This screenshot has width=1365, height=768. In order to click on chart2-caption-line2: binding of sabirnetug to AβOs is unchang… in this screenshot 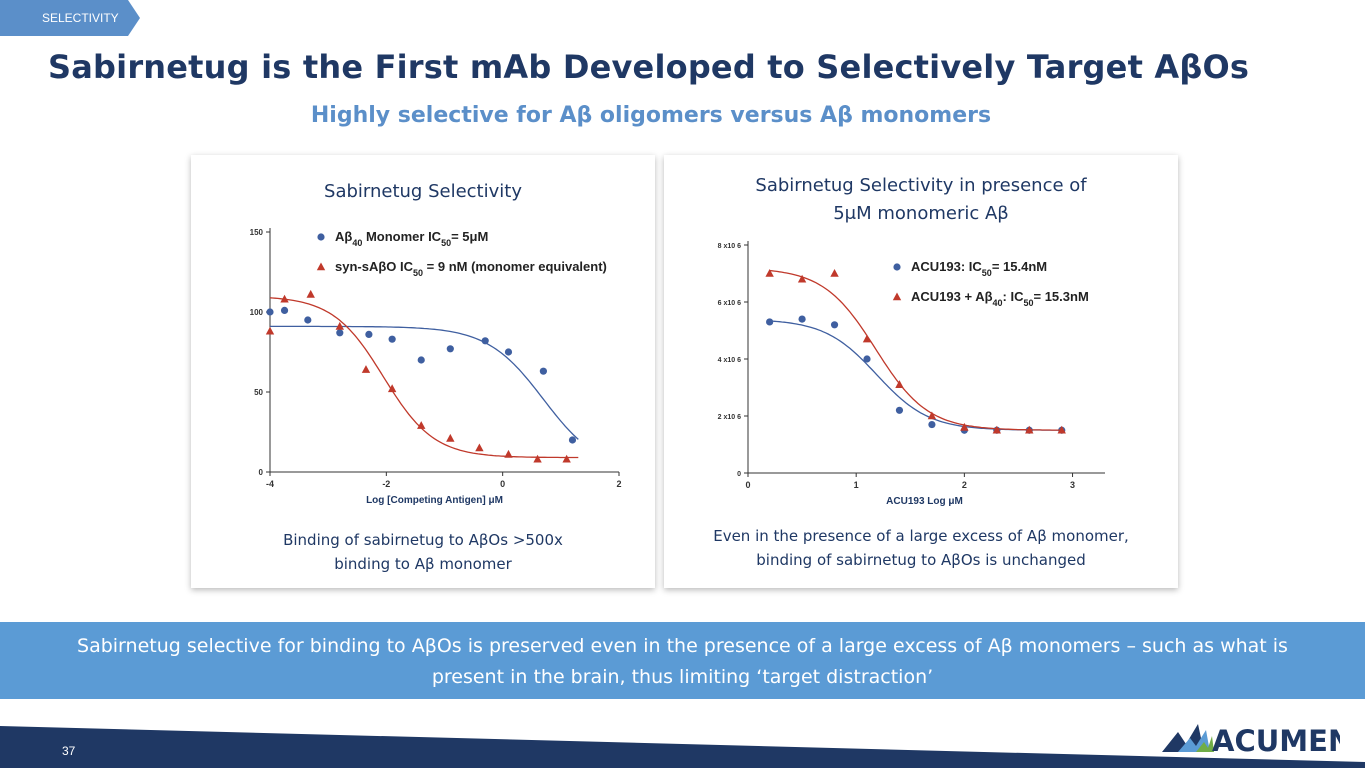, I will do `click(921, 560)`.